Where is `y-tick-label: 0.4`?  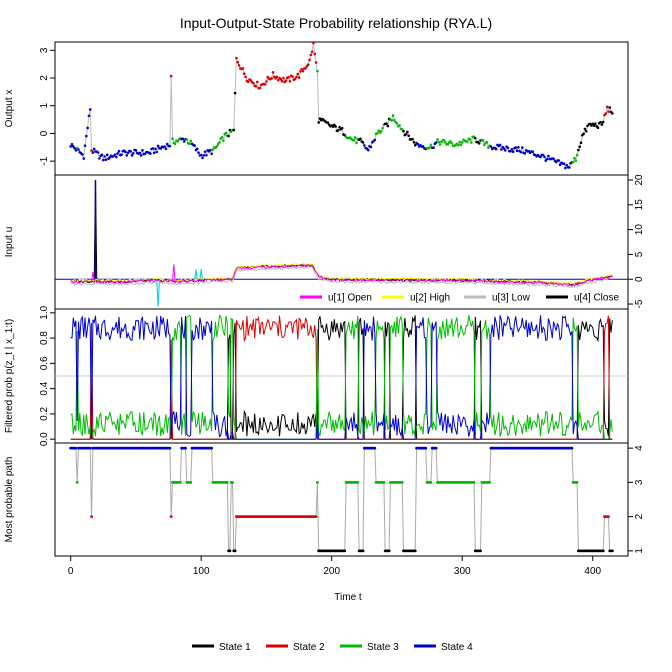 y-tick-label: 0.4 is located at coordinates (44, 388).